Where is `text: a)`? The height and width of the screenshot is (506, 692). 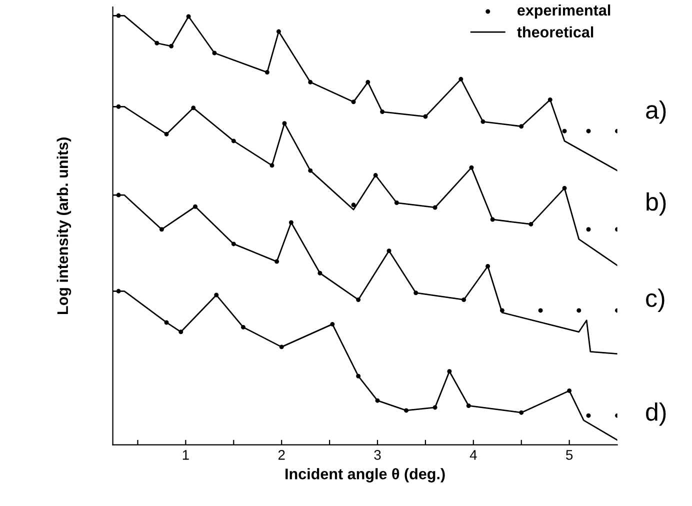 text: a) is located at coordinates (656, 112).